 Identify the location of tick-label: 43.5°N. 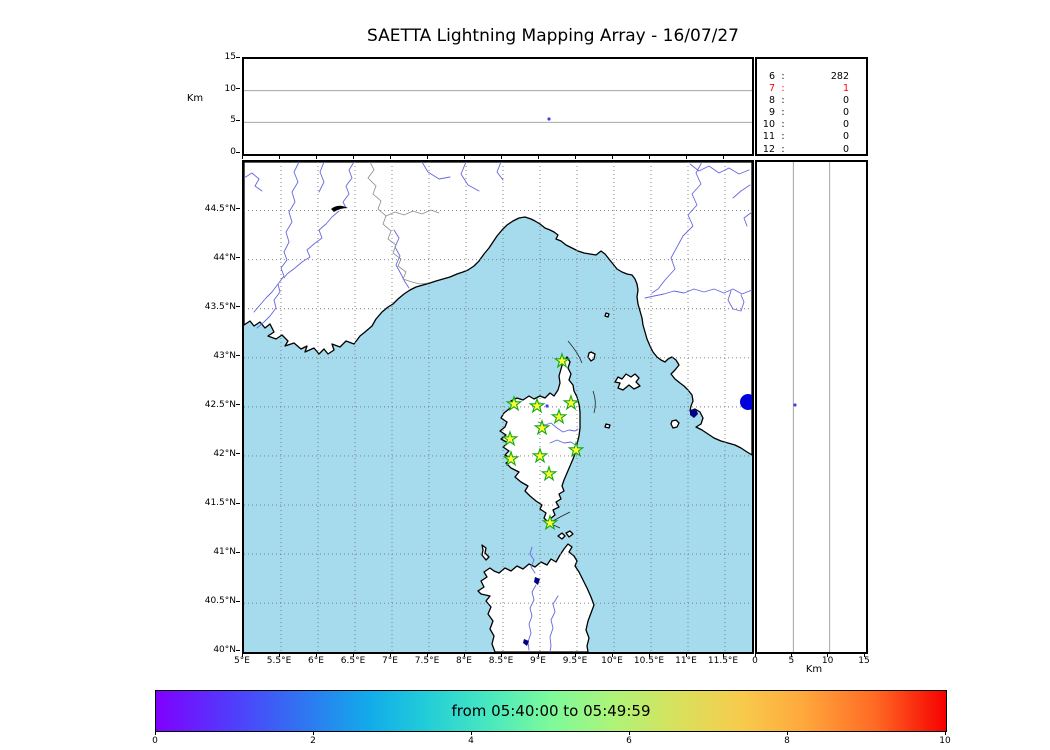
(220, 306).